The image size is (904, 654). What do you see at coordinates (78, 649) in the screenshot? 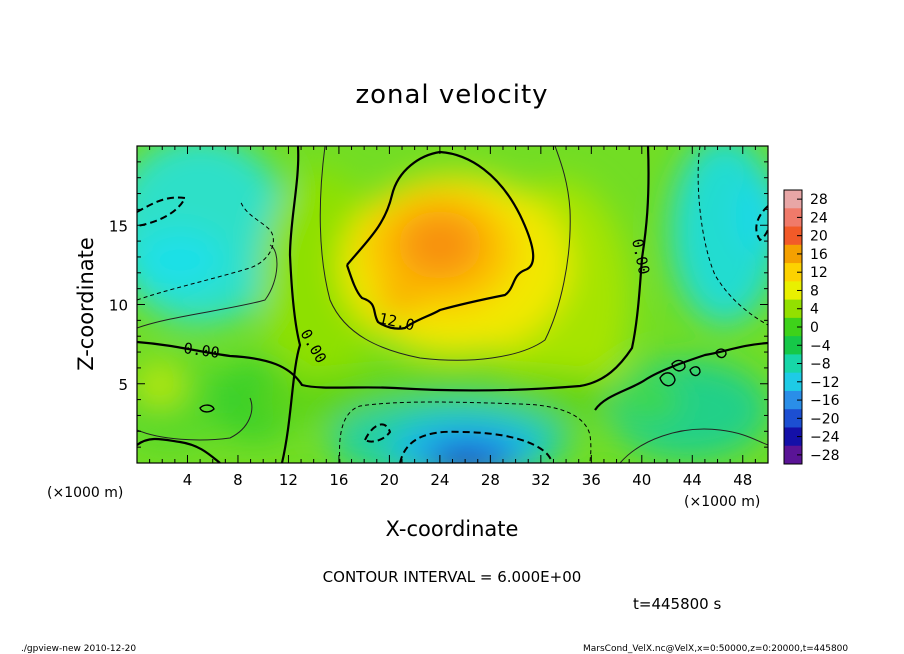
I see `footer-left: ./gpview-new 2010-12-20` at bounding box center [78, 649].